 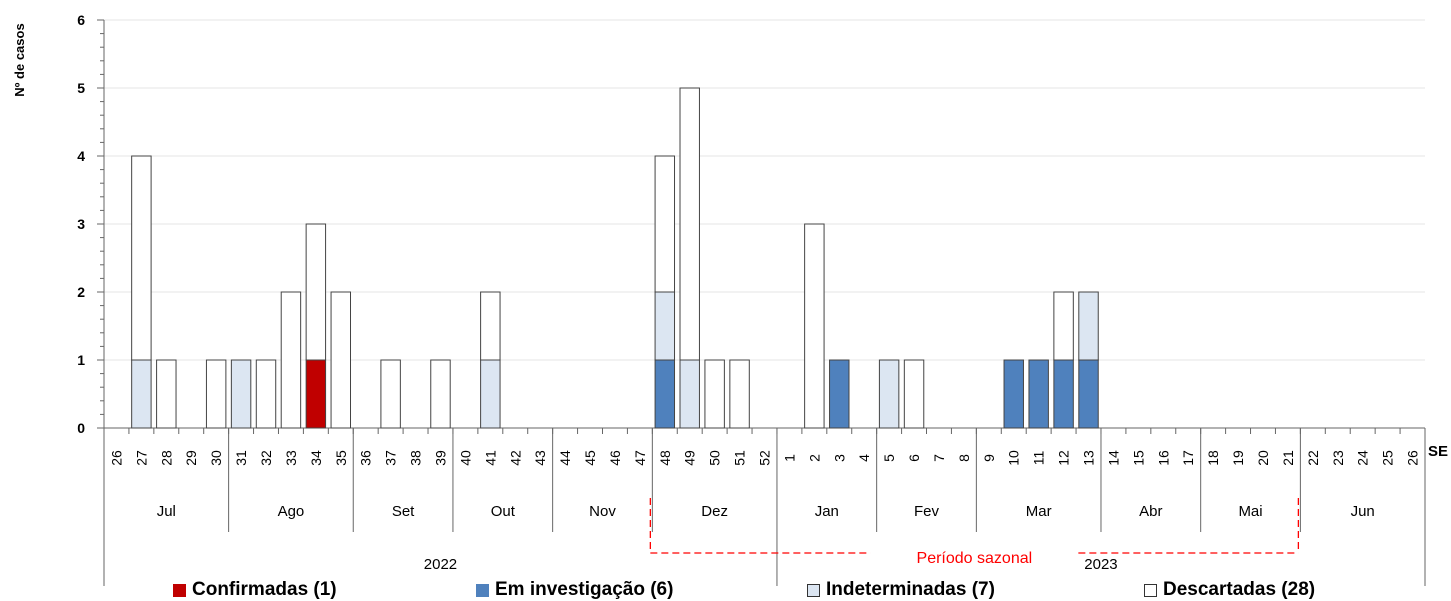 I want to click on week-label: 4, so click(x=864, y=458).